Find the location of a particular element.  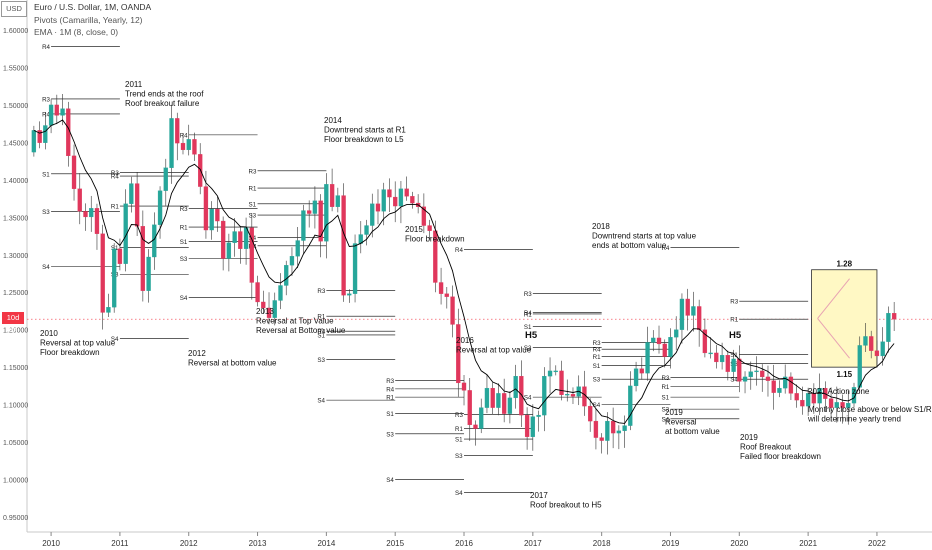

ema-indicator-label: EMA · 1M (8, close, 0) is located at coordinates (76, 32).